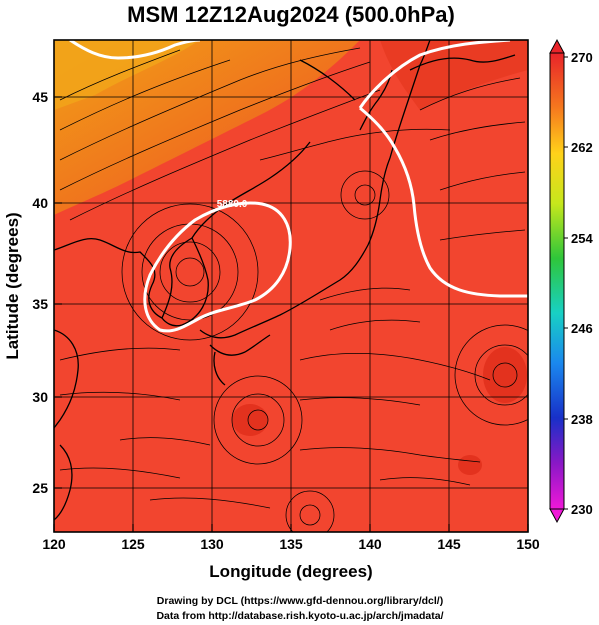 The image size is (599, 625). What do you see at coordinates (40, 203) in the screenshot?
I see `y-tick-label: 40` at bounding box center [40, 203].